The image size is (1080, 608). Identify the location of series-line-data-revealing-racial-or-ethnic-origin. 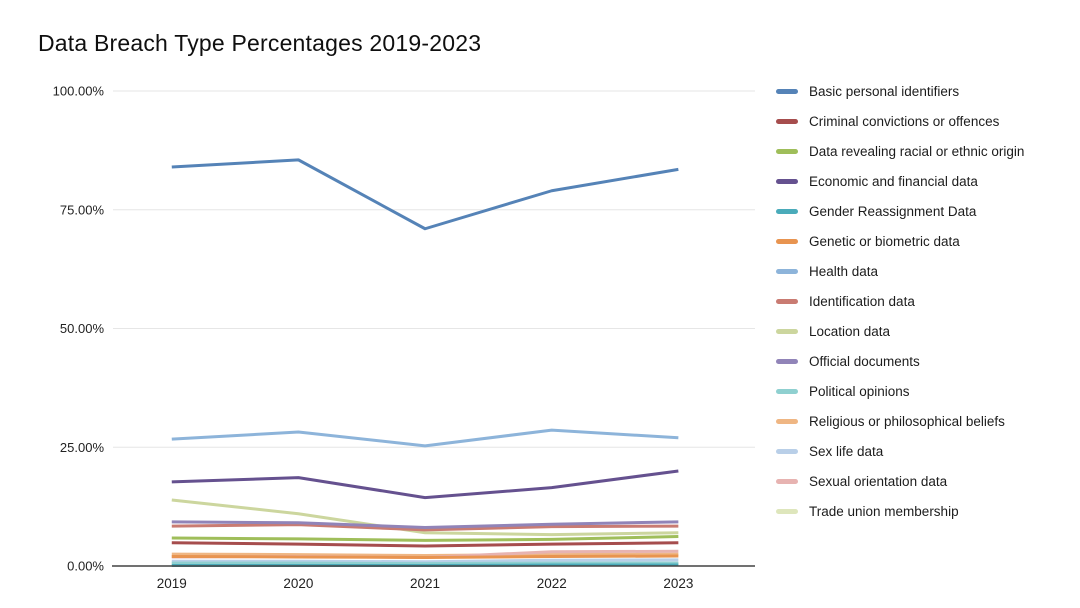
(425, 538).